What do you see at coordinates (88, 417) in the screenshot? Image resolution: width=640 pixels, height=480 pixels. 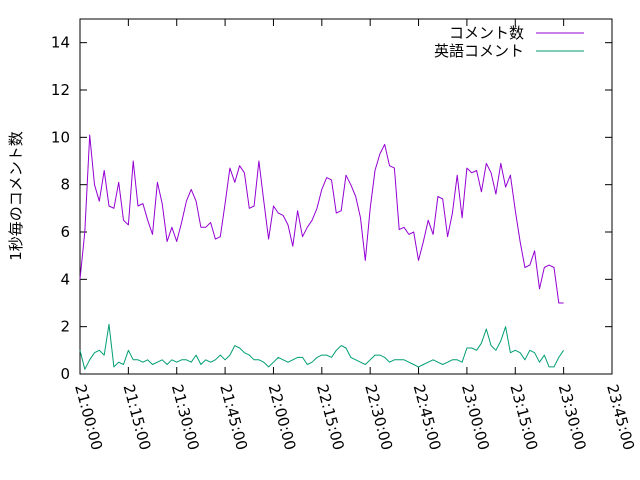 I see `x-tick-label: 21:00:00` at bounding box center [88, 417].